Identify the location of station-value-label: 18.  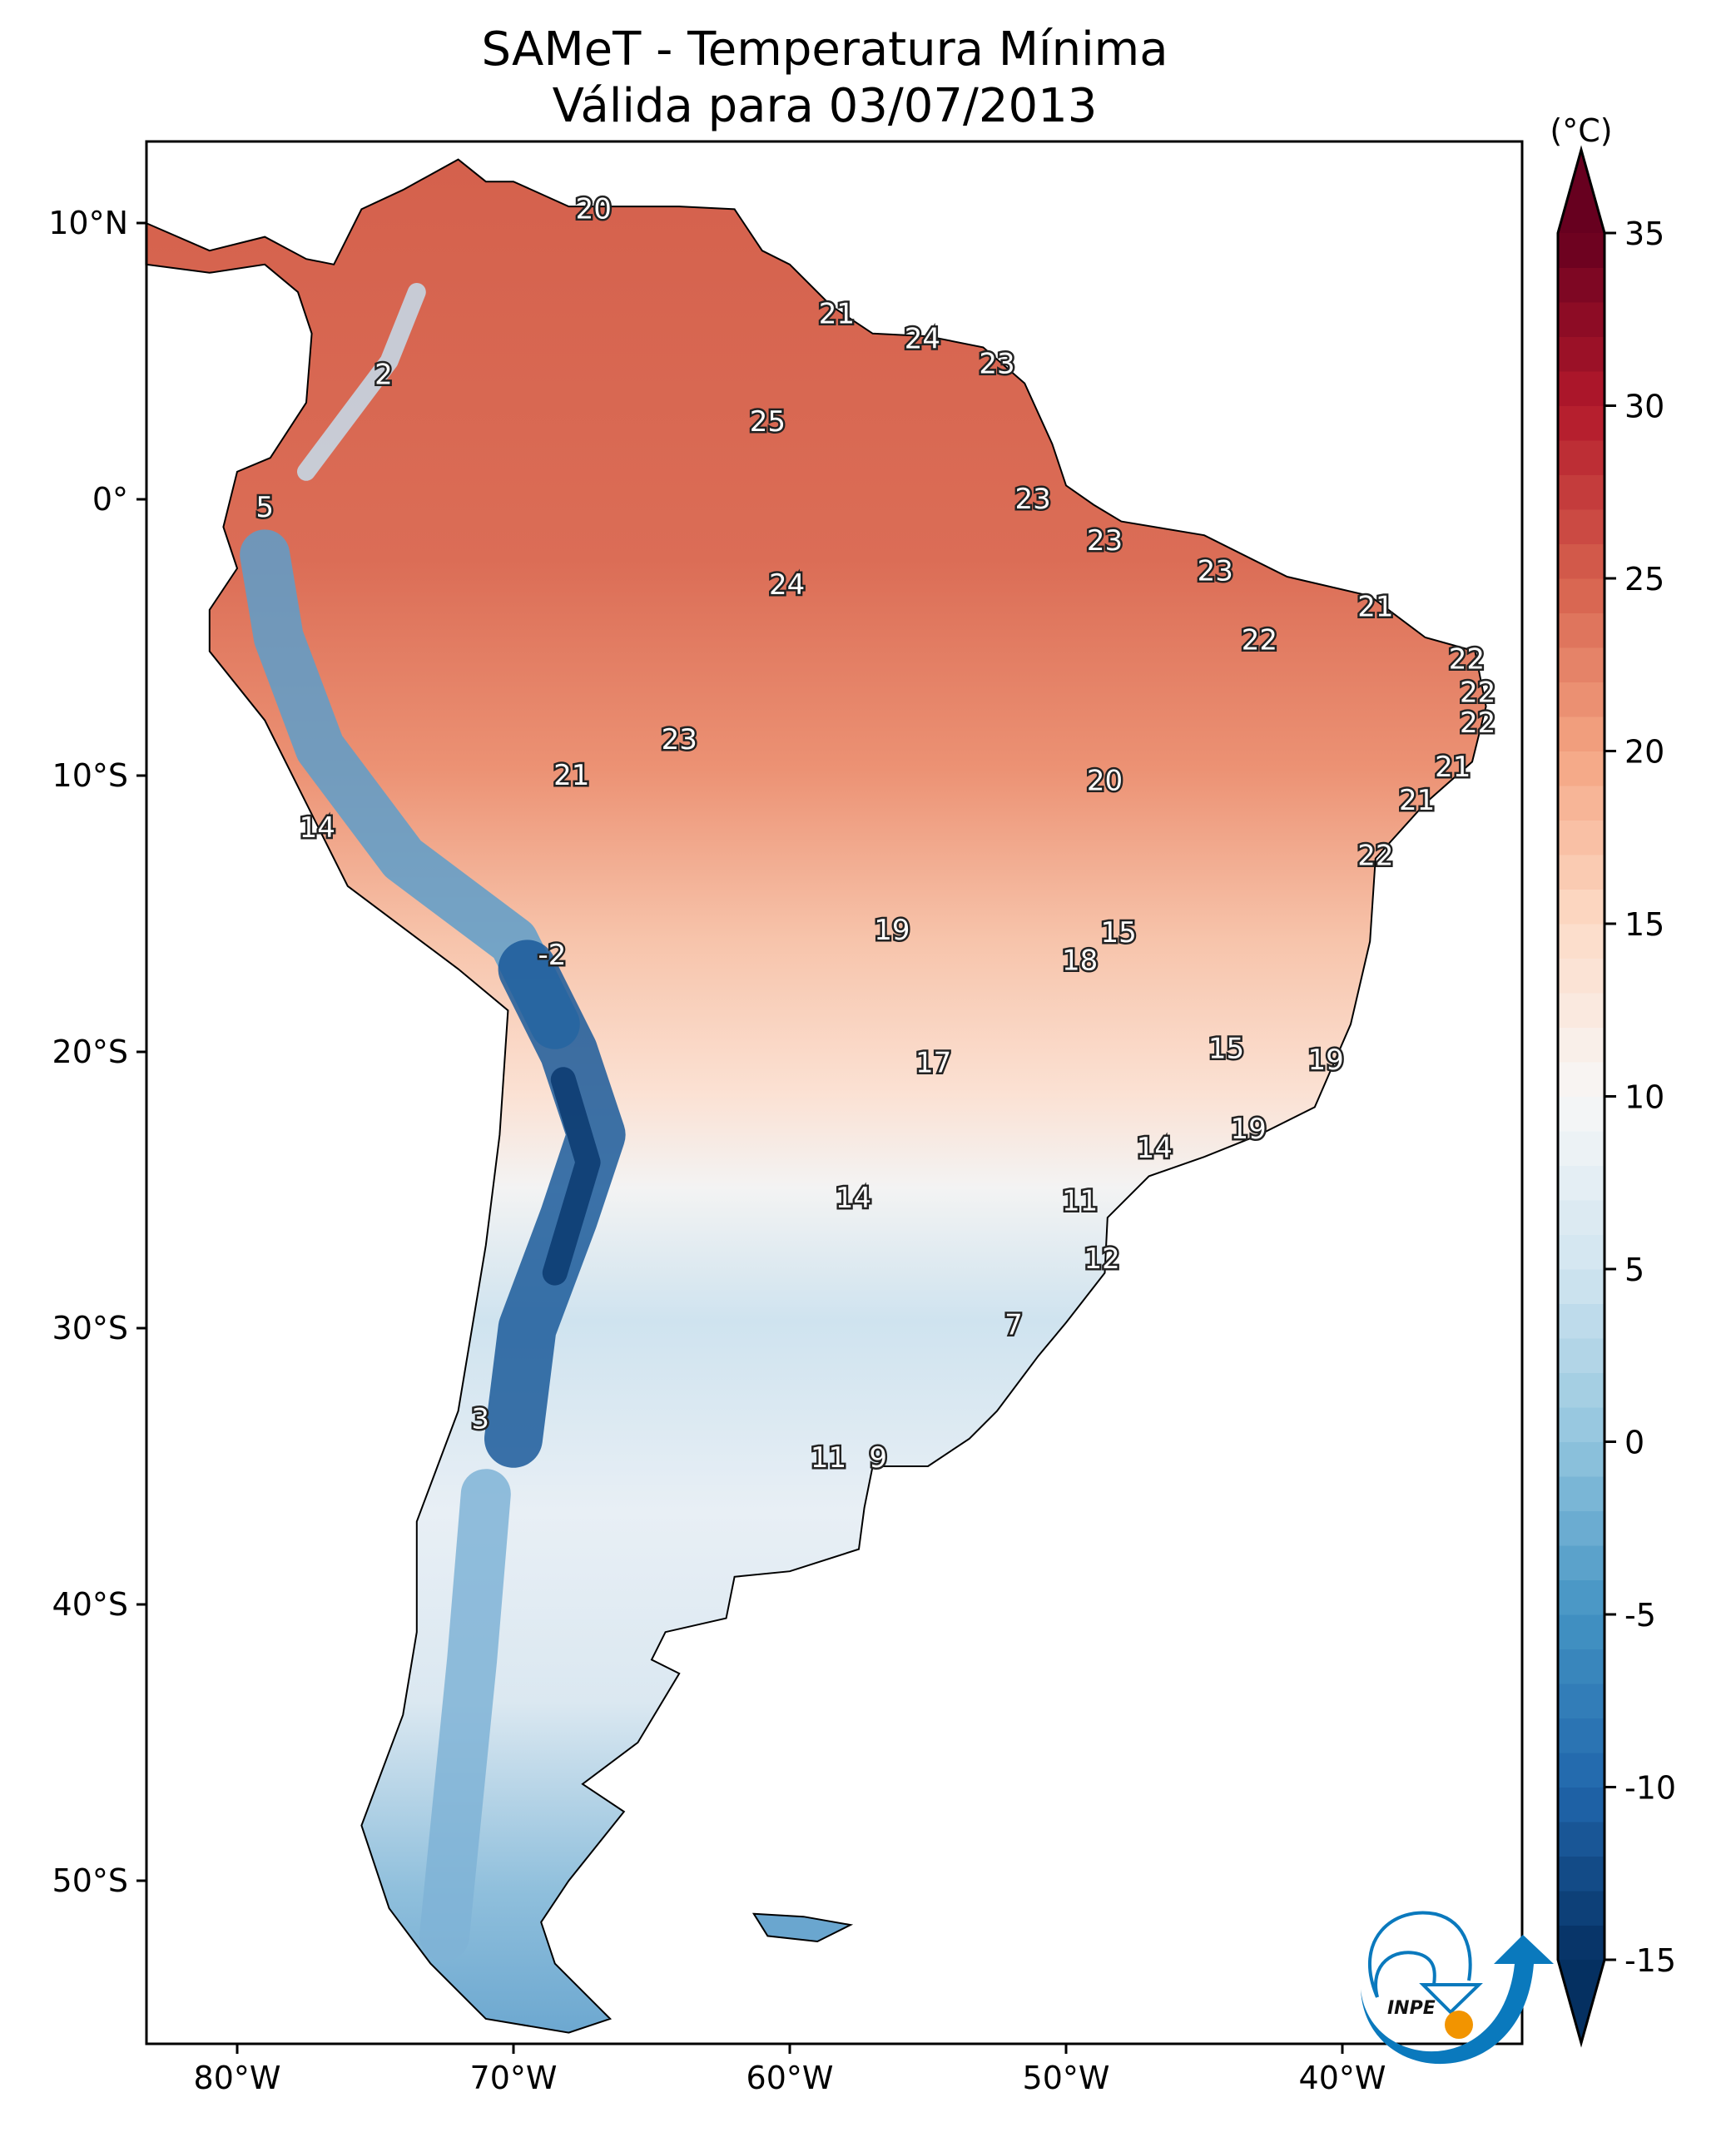
(1080, 960).